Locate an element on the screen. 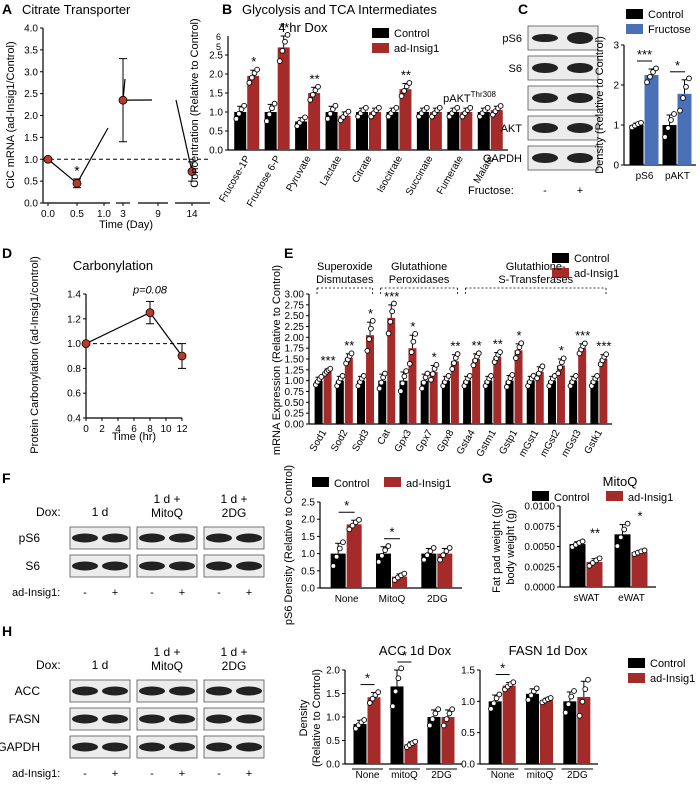  panel-e-category-label: Sod3 is located at coordinates (360, 441).